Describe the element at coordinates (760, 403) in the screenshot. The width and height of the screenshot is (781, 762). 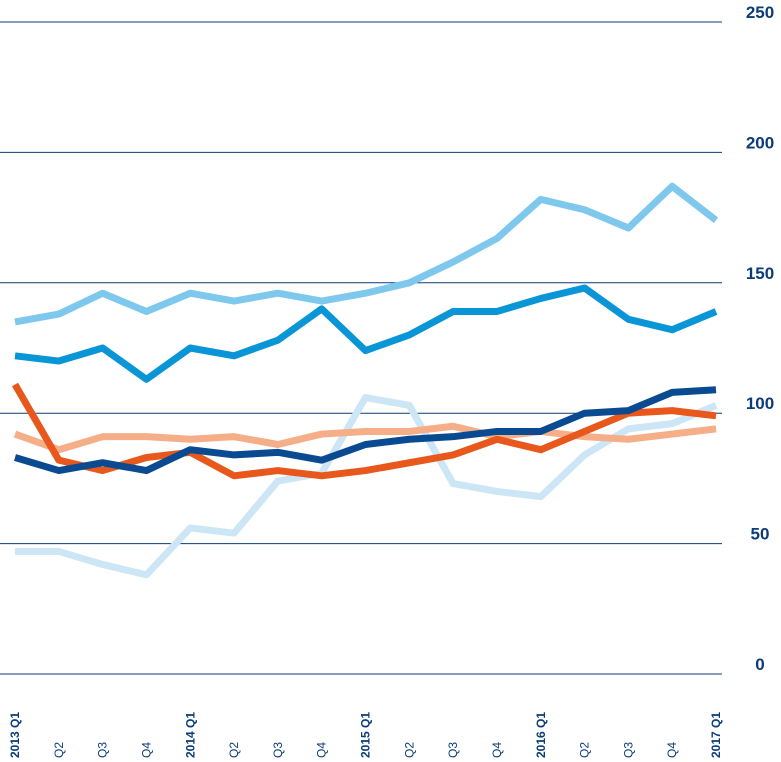
I see `y-tick-label: 100` at that location.